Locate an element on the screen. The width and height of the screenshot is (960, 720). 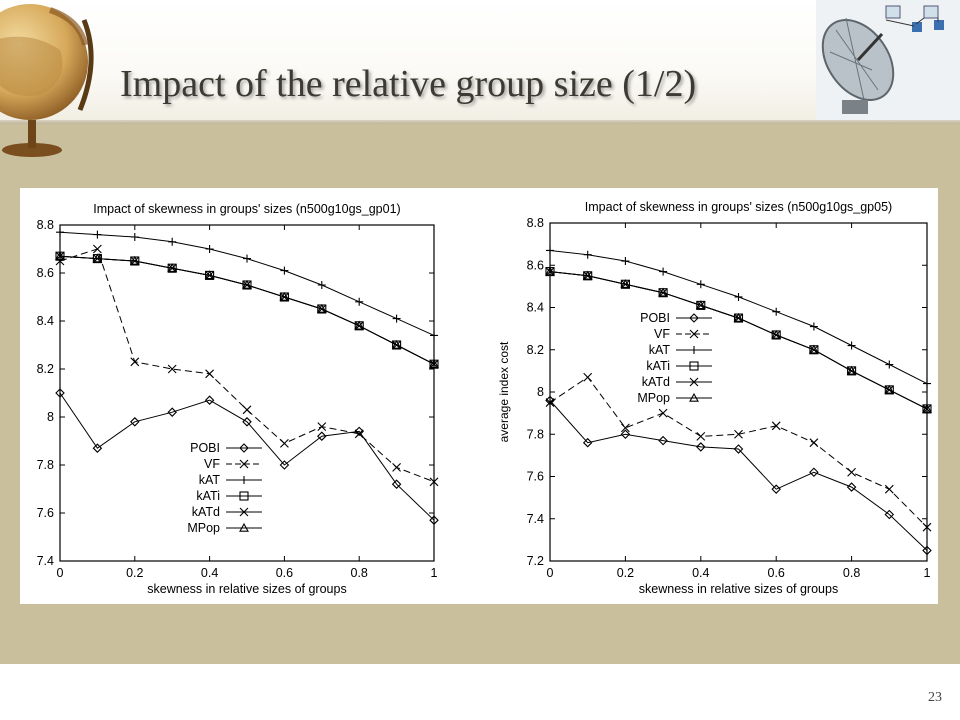
y-axis-label: average index cost is located at coordinates (504, 391).